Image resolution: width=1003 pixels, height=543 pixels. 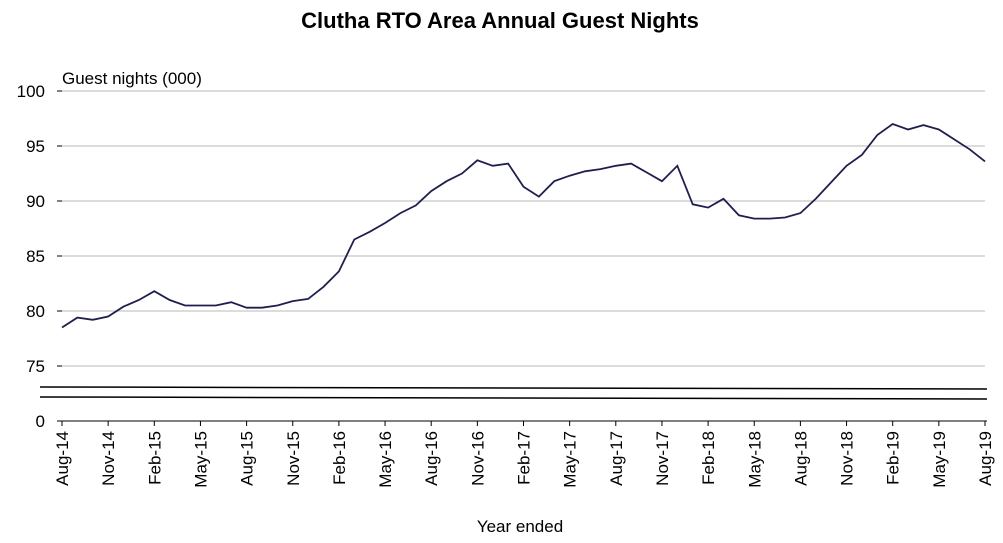 I want to click on x-tick-label: Nov-17, so click(x=662, y=458).